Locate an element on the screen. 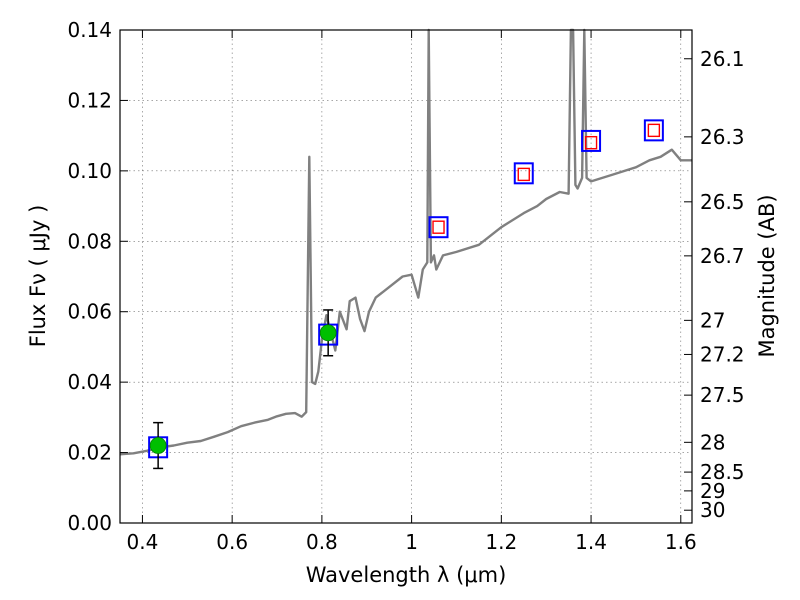 Image resolution: width=800 pixels, height=600 pixels. right-tick-label: 26.1 is located at coordinates (722, 59).